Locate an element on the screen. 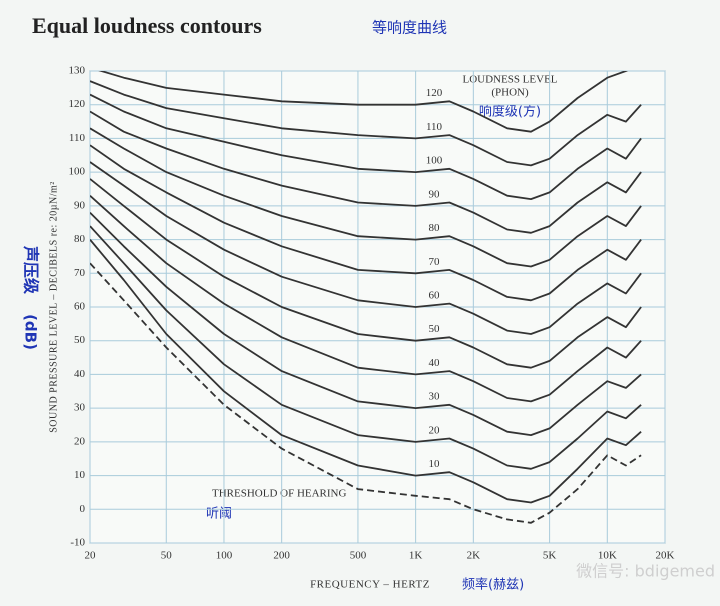  y-axis-label-cn: 声压级 is located at coordinates (31, 270).